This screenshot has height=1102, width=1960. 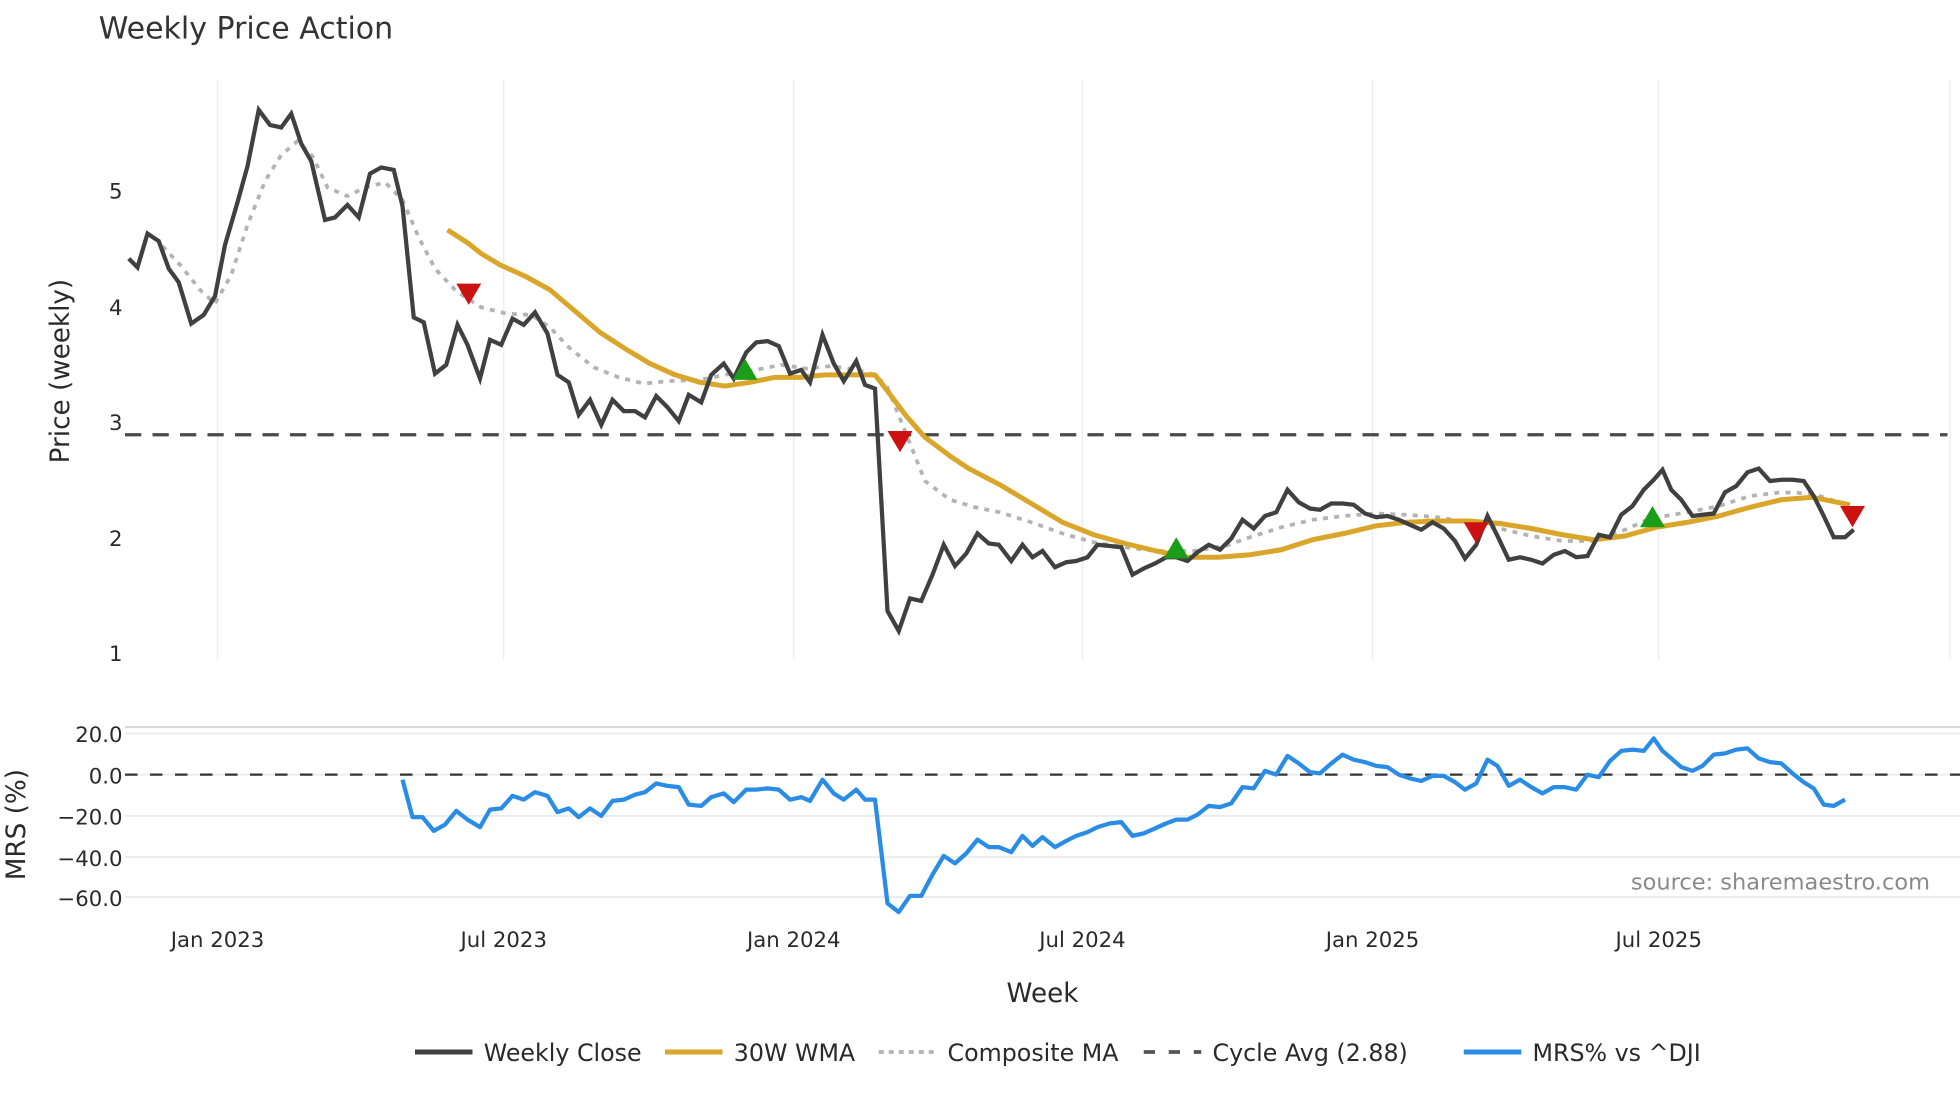 I want to click on mrs-y-ticks: 20.0 0.0 −20.0 −40.0 −60.0, so click(x=89, y=817).